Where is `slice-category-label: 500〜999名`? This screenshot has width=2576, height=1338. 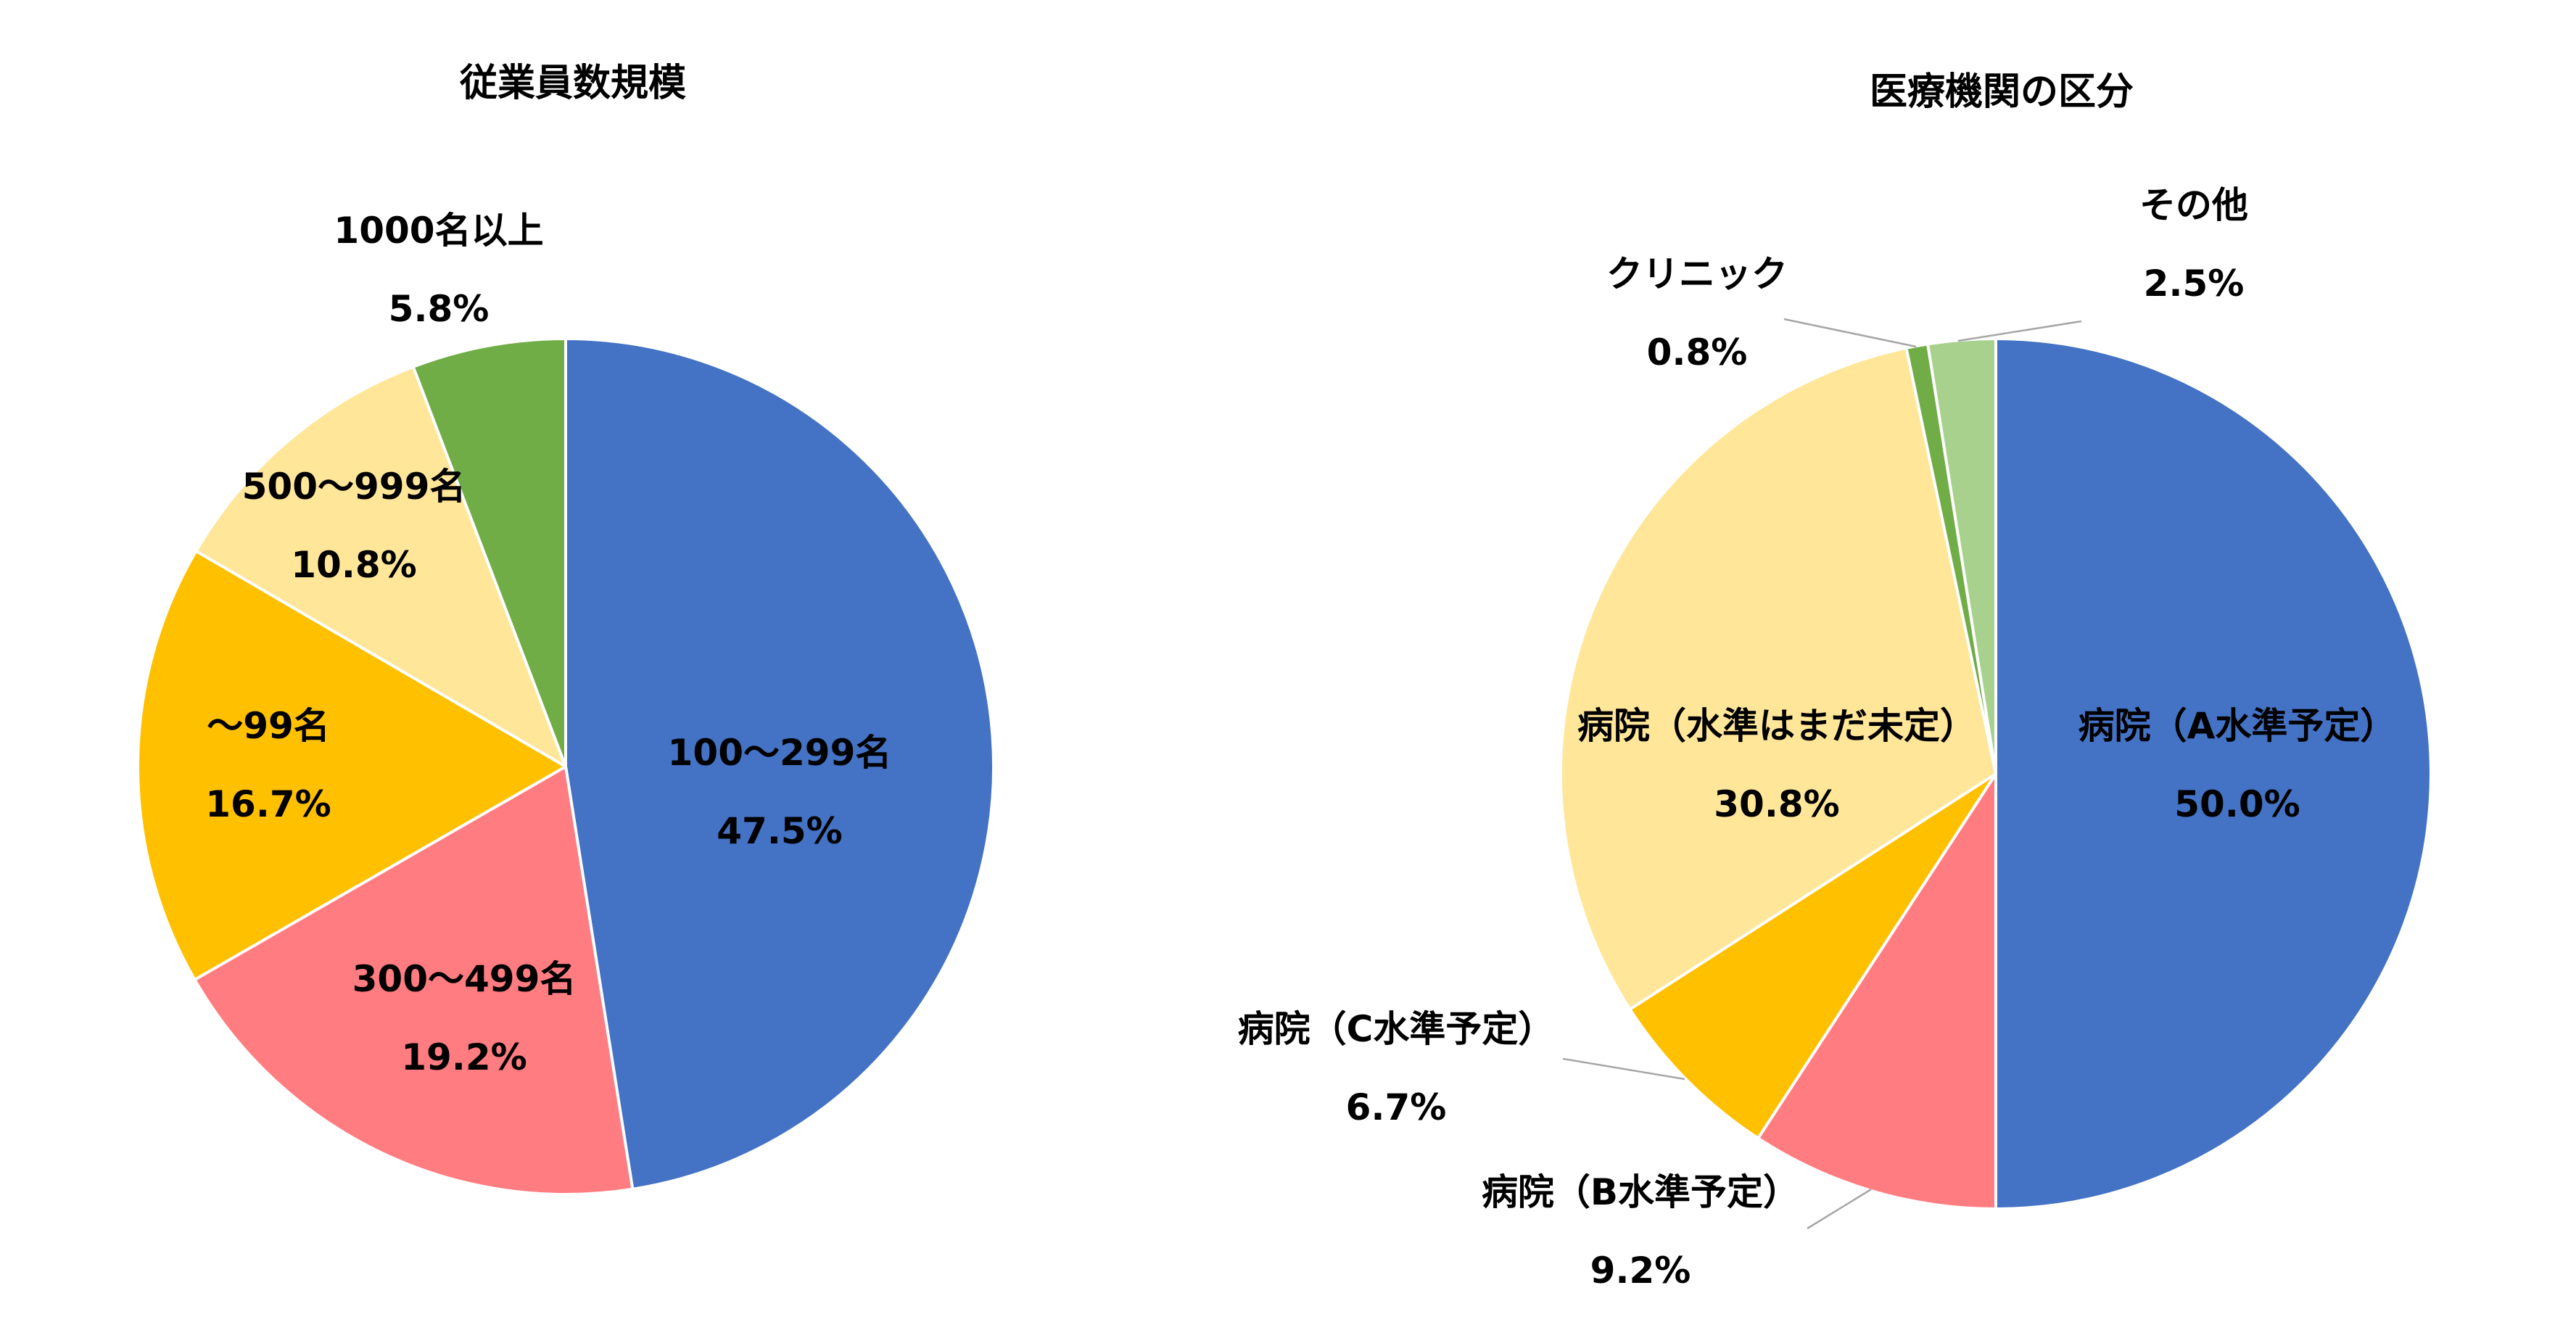
slice-category-label: 500〜999名 is located at coordinates (354, 487).